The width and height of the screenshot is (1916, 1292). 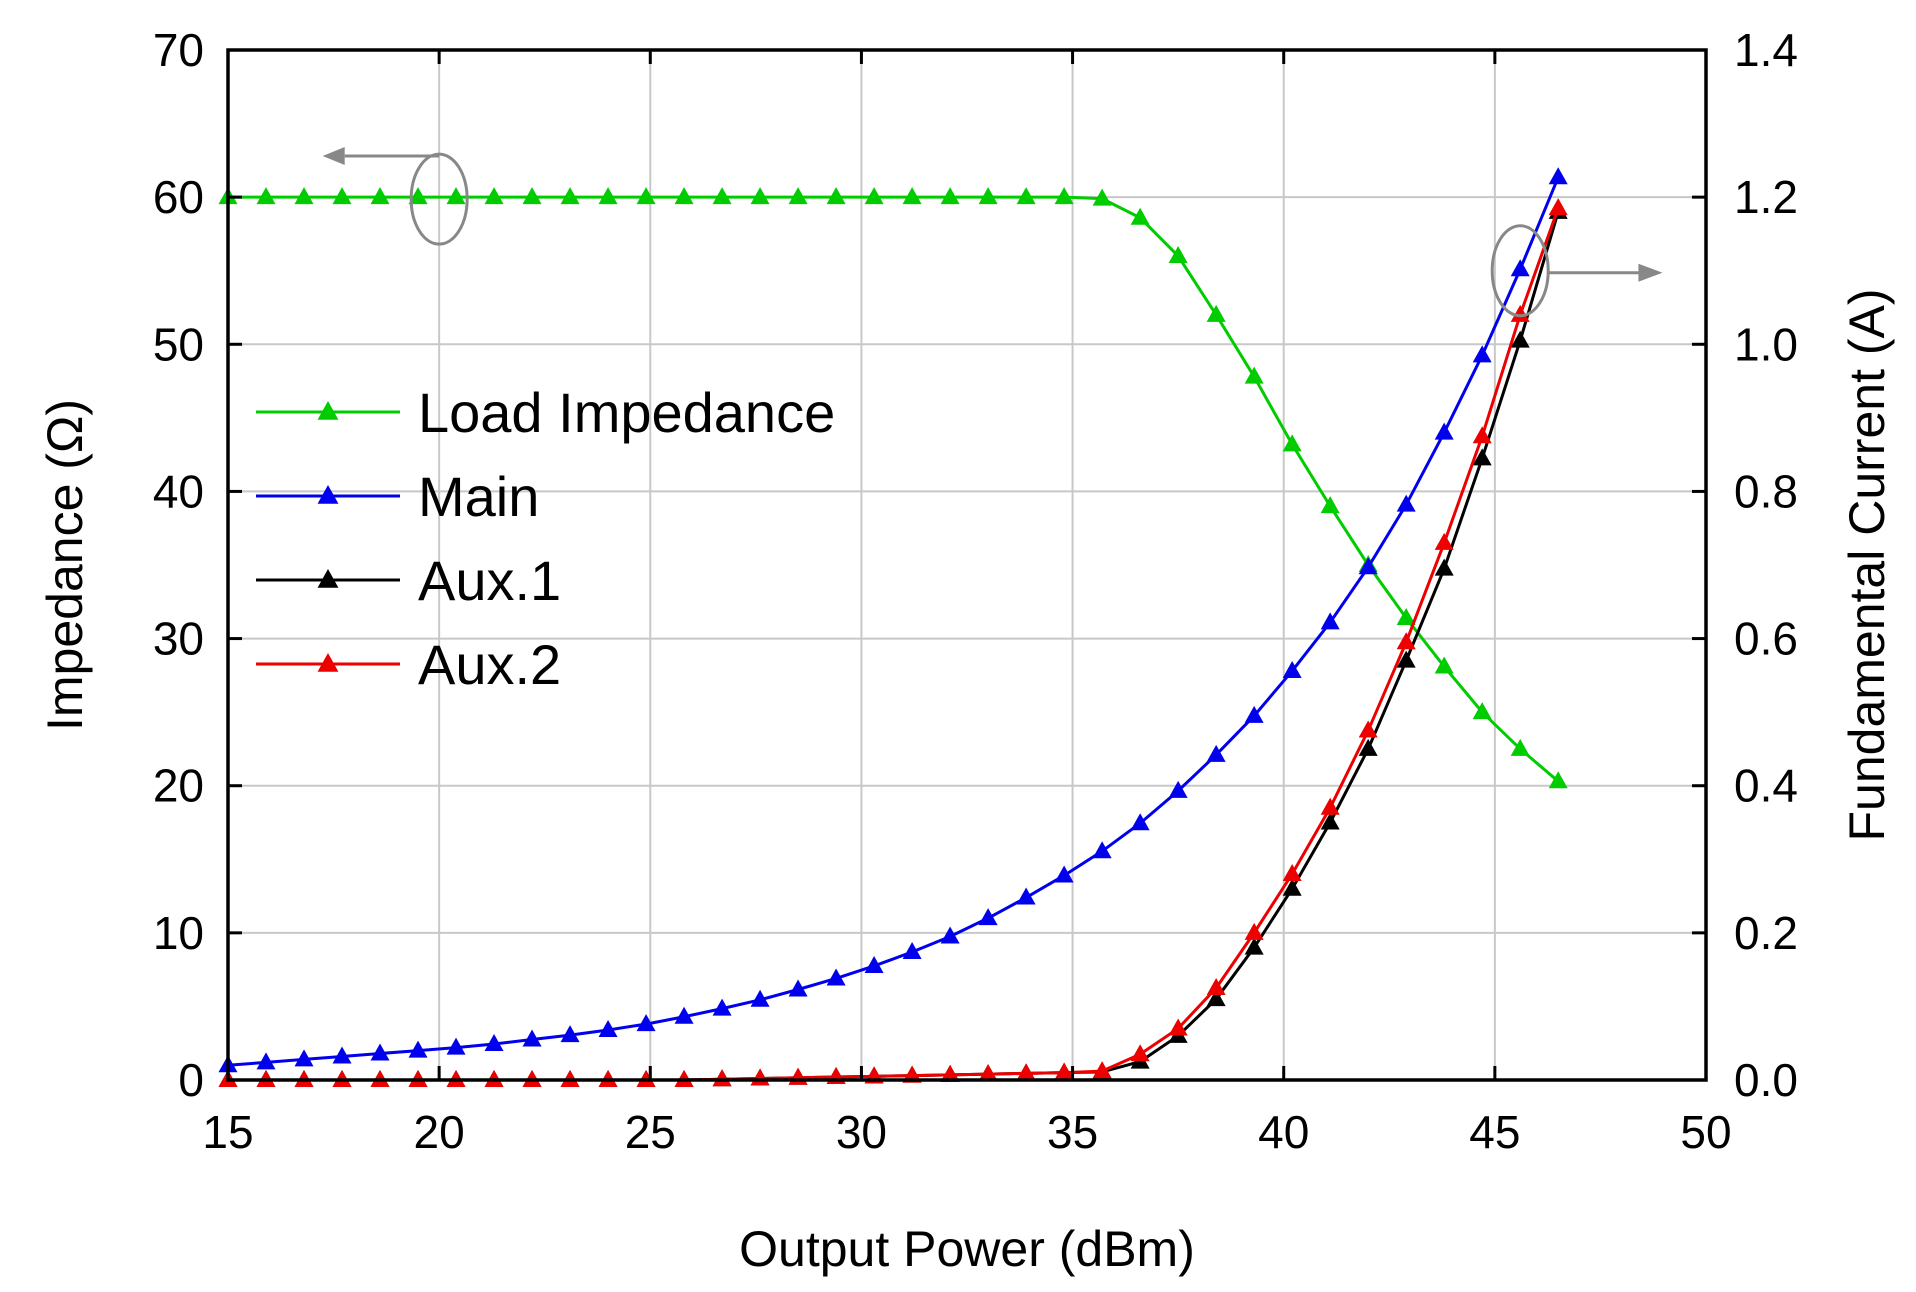 What do you see at coordinates (650, 1132) in the screenshot?
I see `x-tick-label: 25` at bounding box center [650, 1132].